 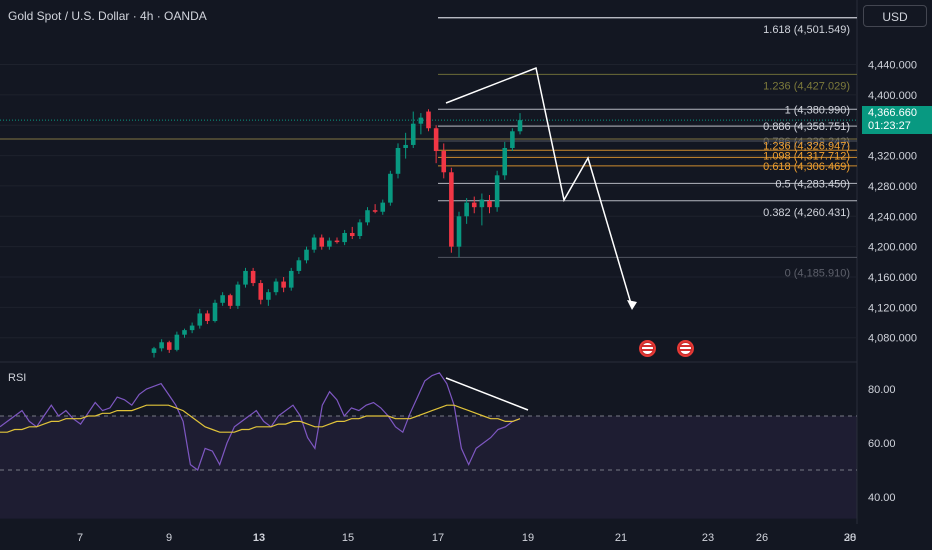 I want to click on time-axis-label: 19, so click(x=528, y=538).